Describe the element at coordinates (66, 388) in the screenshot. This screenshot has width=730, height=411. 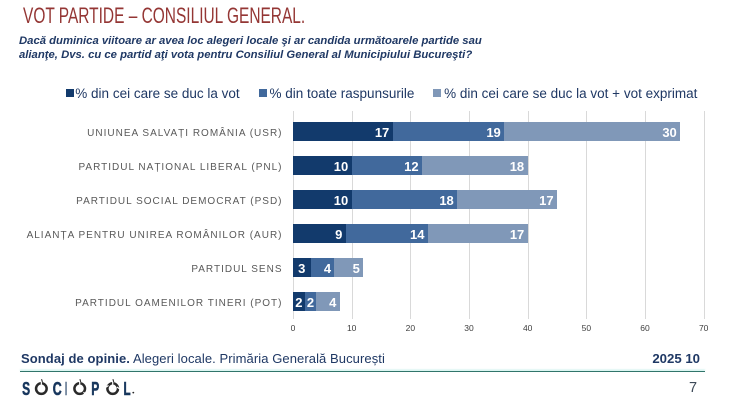
I see `svg-text: I` at that location.